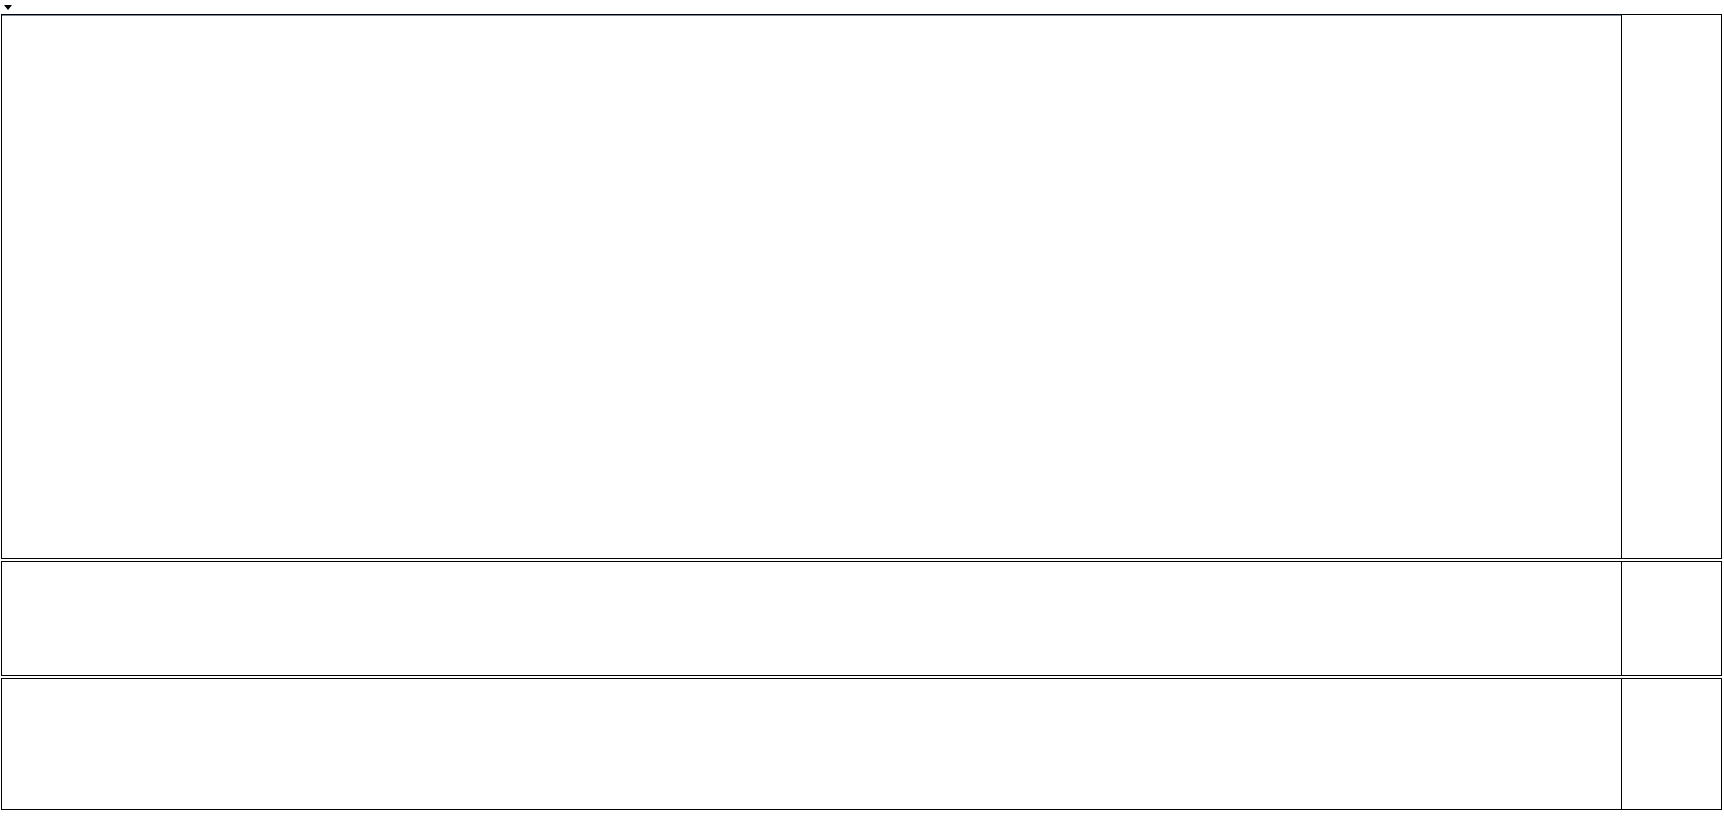  What do you see at coordinates (1671, 286) in the screenshot?
I see `price-axis` at bounding box center [1671, 286].